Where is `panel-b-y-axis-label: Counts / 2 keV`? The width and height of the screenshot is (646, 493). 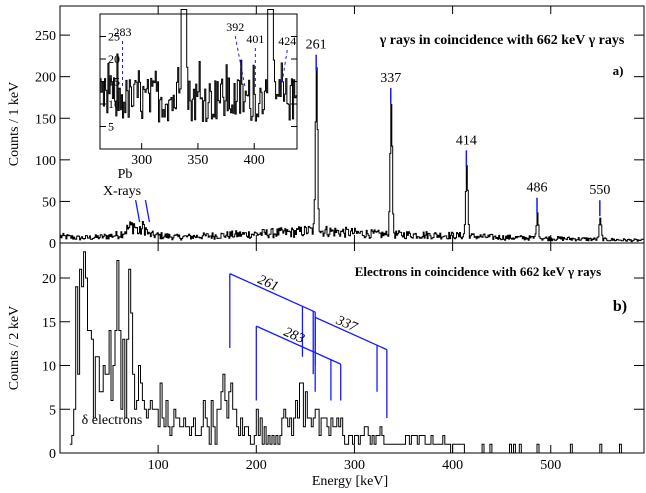 panel-b-y-axis-label: Counts / 2 keV is located at coordinates (14, 348).